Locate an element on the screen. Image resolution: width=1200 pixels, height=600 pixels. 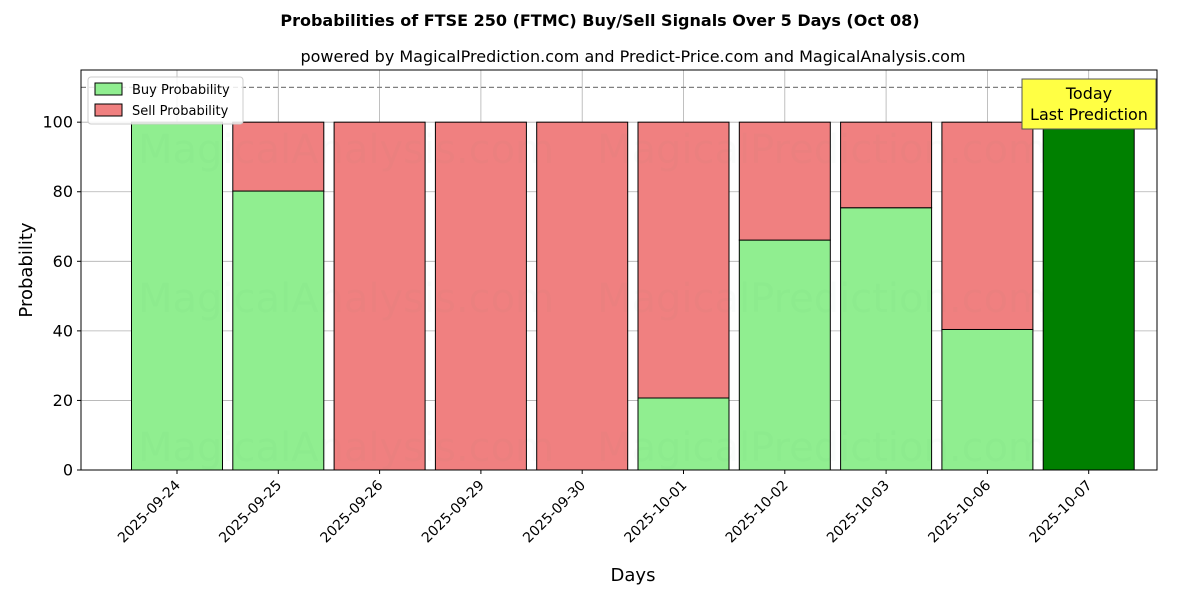
legend-label-sell: Sell Probability is located at coordinates (180, 111).